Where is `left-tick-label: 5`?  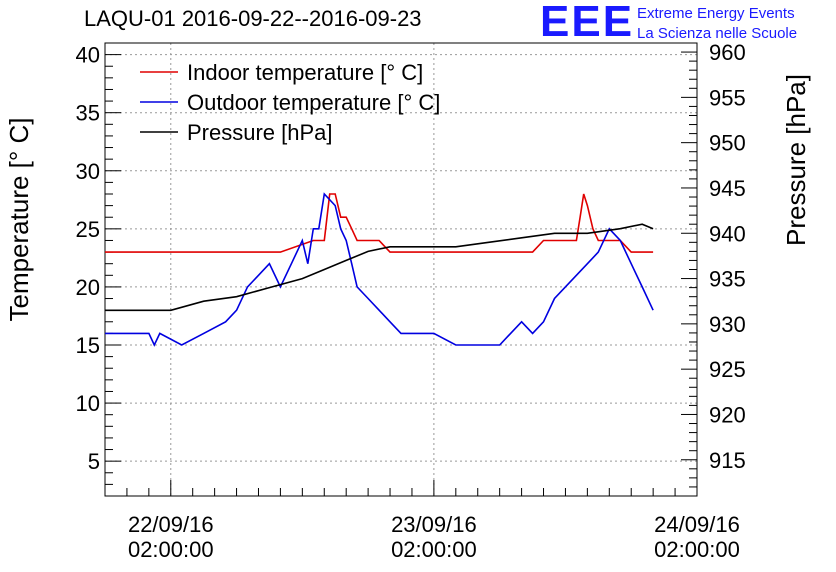
left-tick-label: 5 is located at coordinates (94, 461).